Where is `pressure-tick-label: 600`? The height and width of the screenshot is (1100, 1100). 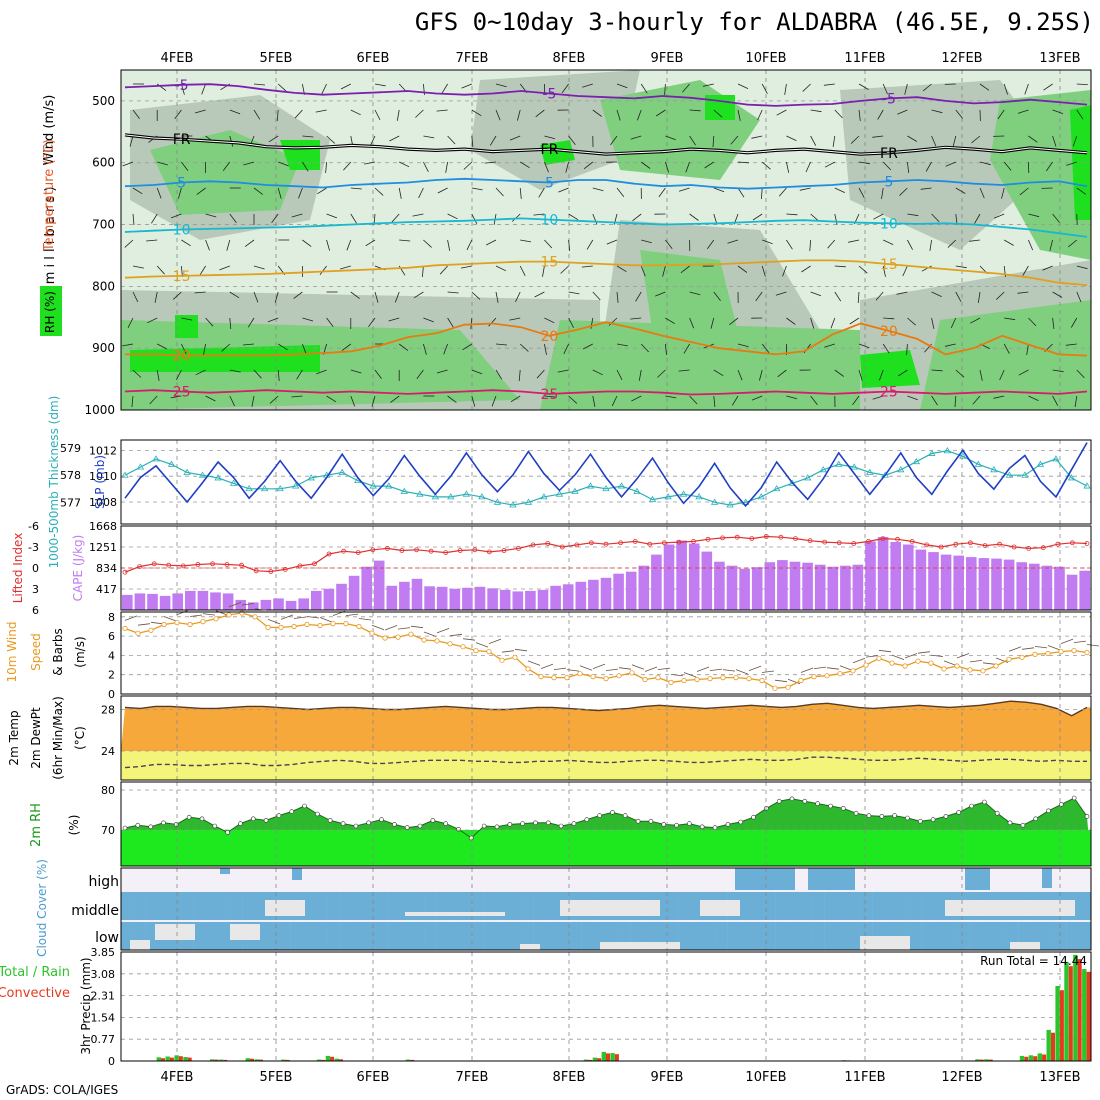 pressure-tick-label: 600 is located at coordinates (103, 163).